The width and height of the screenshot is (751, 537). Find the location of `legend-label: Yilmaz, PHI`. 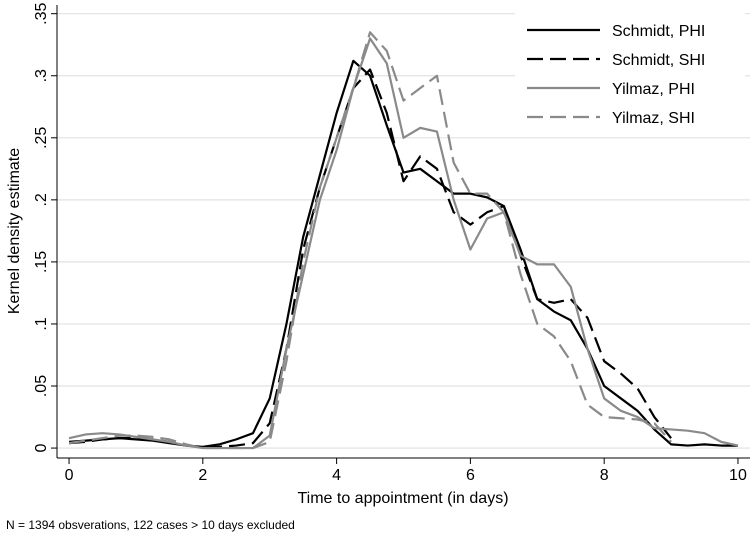

legend-label: Yilmaz, PHI is located at coordinates (653, 89).